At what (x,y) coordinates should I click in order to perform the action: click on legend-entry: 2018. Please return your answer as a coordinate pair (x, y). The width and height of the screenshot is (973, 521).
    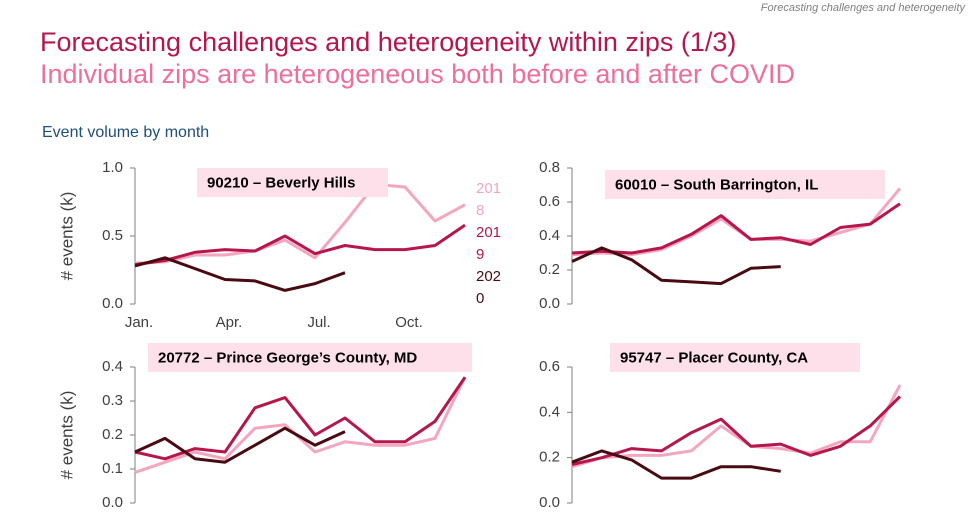
    Looking at the image, I should click on (489, 199).